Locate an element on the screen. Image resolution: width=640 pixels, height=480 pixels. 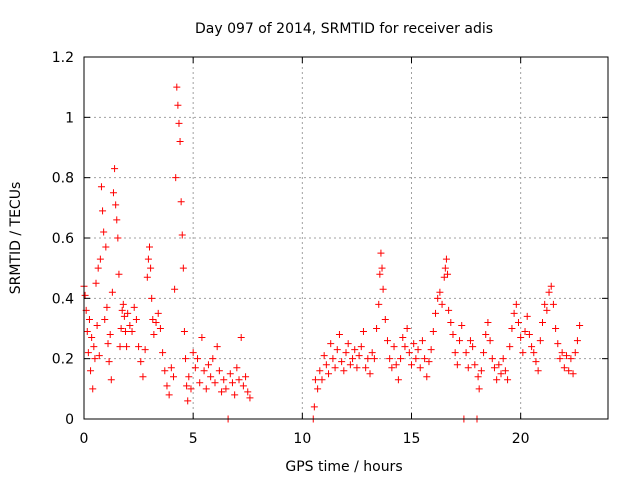
y-tick-label: 0 is located at coordinates (69, 420).